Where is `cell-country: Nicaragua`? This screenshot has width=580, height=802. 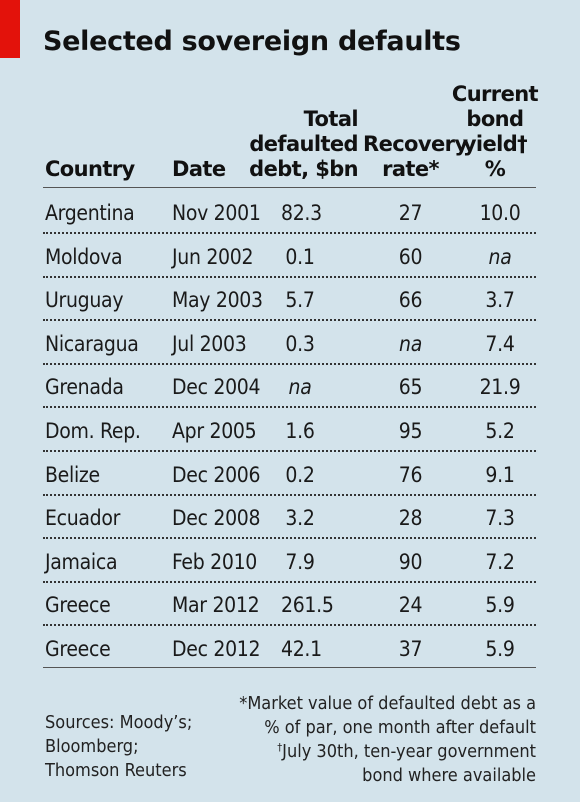 cell-country: Nicaragua is located at coordinates (92, 343).